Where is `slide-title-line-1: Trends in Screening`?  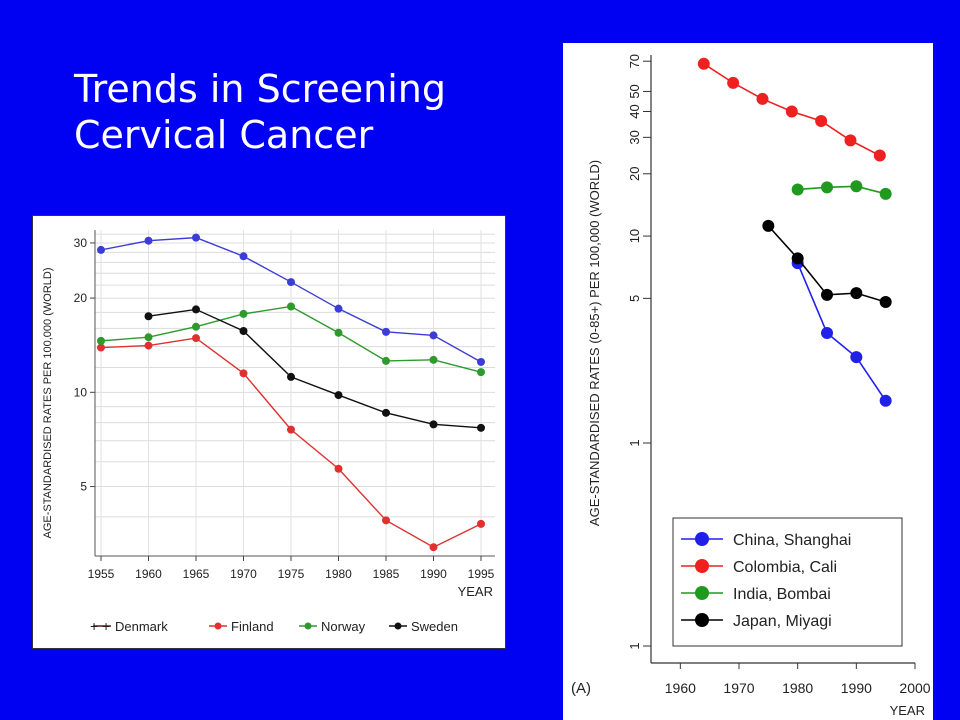 slide-title-line-1: Trends in Screening is located at coordinates (260, 89).